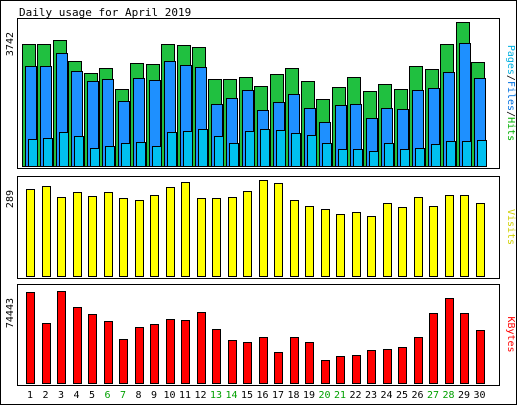  What do you see at coordinates (479, 395) in the screenshot?
I see `x-tick-label: 30` at bounding box center [479, 395].